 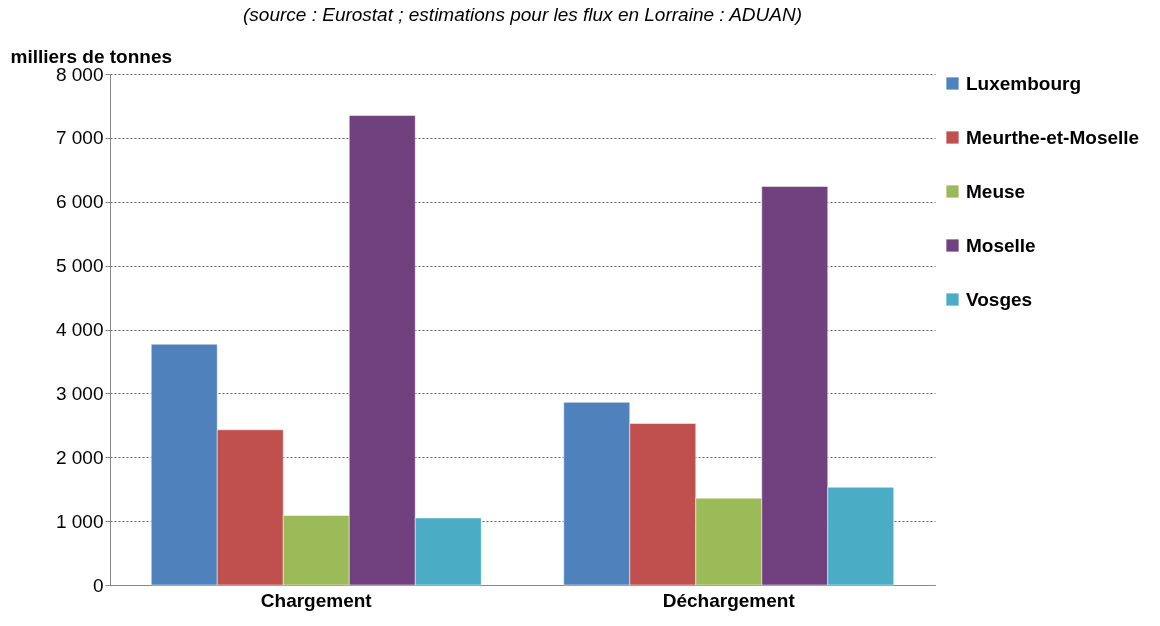 I want to click on x-tick-label: Chargement, so click(x=316, y=600).